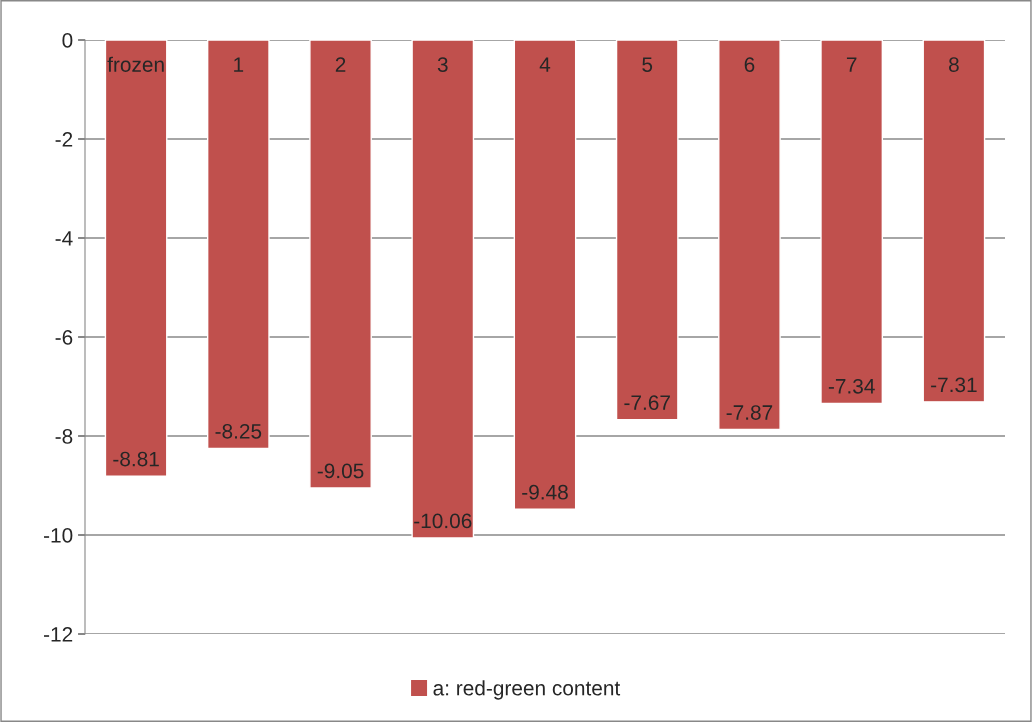 Image resolution: width=1032 pixels, height=722 pixels. Describe the element at coordinates (527, 690) in the screenshot. I see `legend-label: a: red-green content` at that location.